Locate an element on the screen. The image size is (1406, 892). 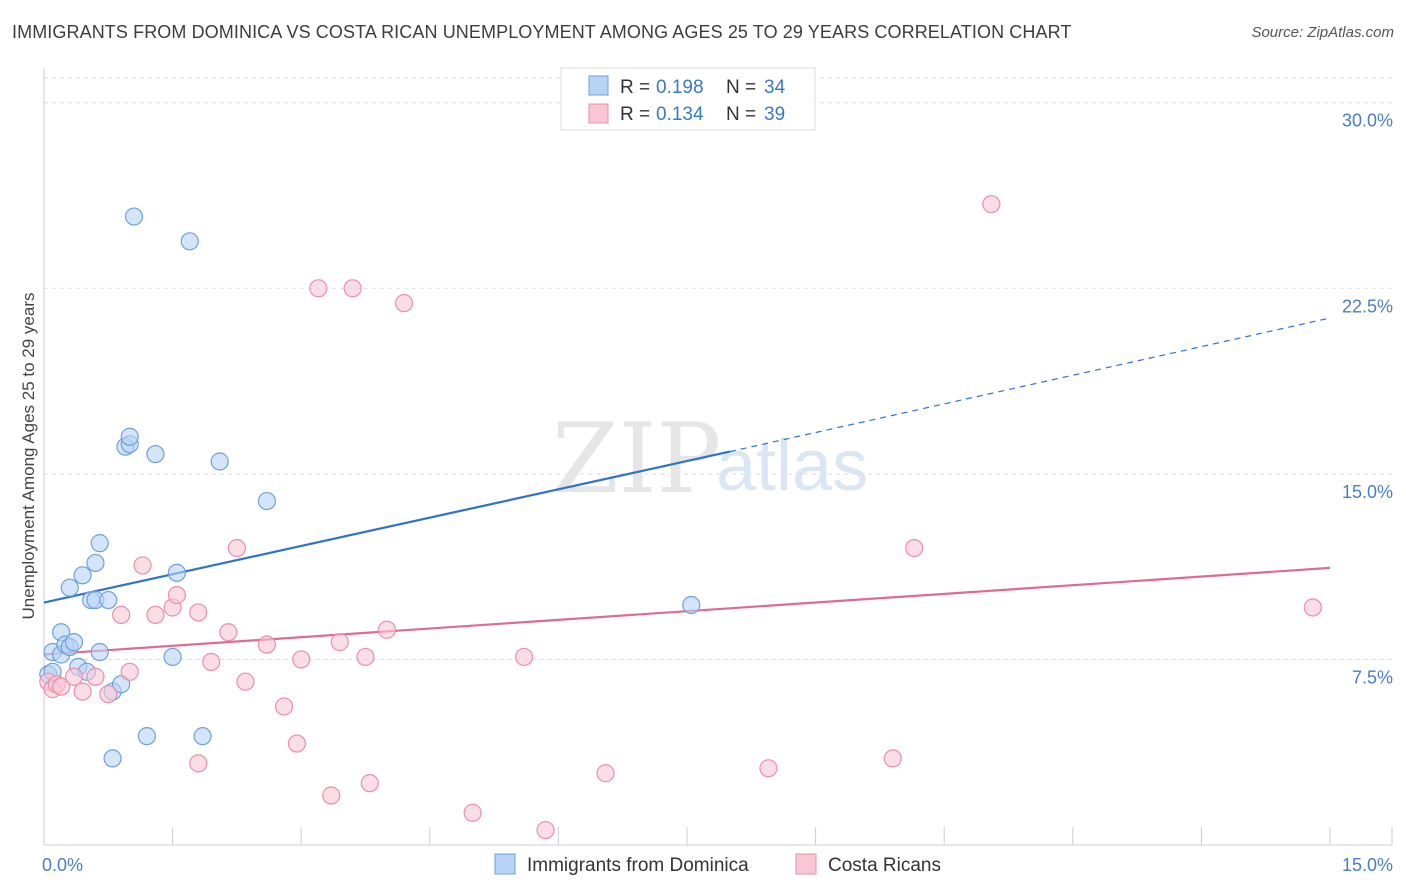
legend-n-label-pink: N = is located at coordinates (741, 114).